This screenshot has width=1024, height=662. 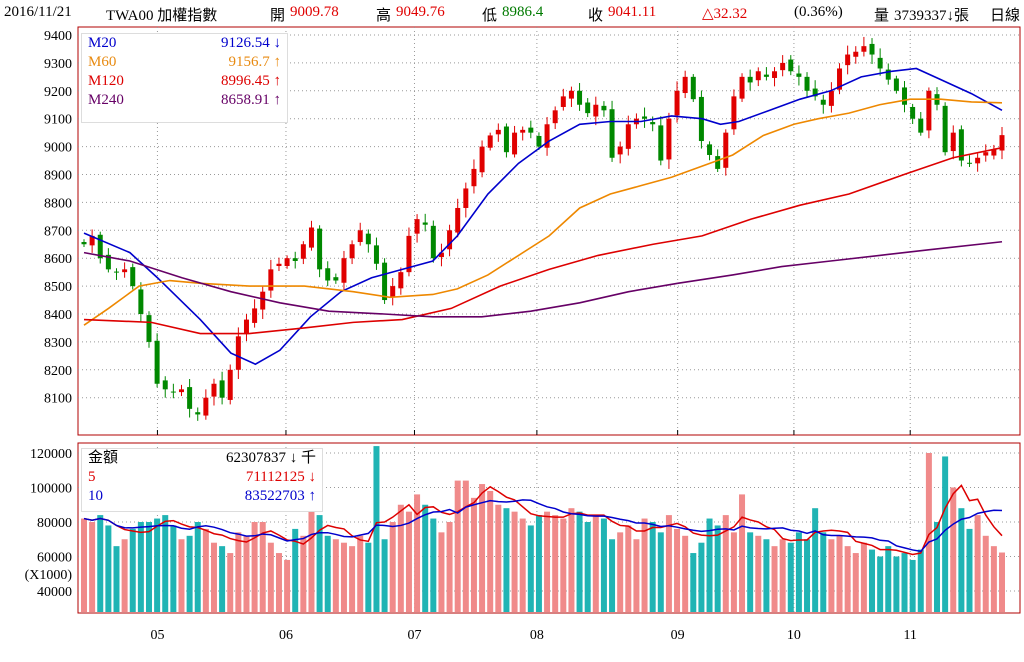 I want to click on month-label: 05, so click(x=157, y=635).